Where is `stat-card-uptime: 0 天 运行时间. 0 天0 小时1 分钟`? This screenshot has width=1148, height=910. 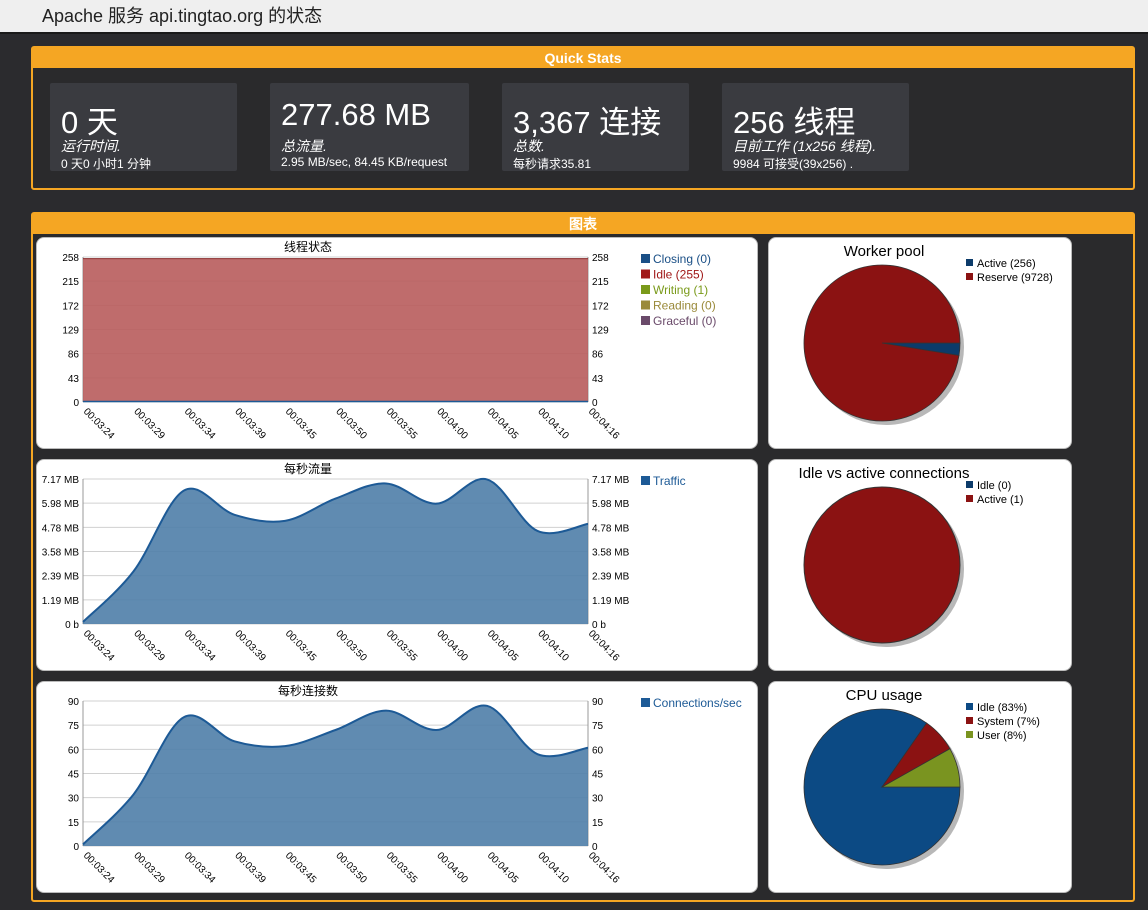 stat-card-uptime: 0 天 运行时间. 0 天0 小时1 分钟 is located at coordinates (143, 127).